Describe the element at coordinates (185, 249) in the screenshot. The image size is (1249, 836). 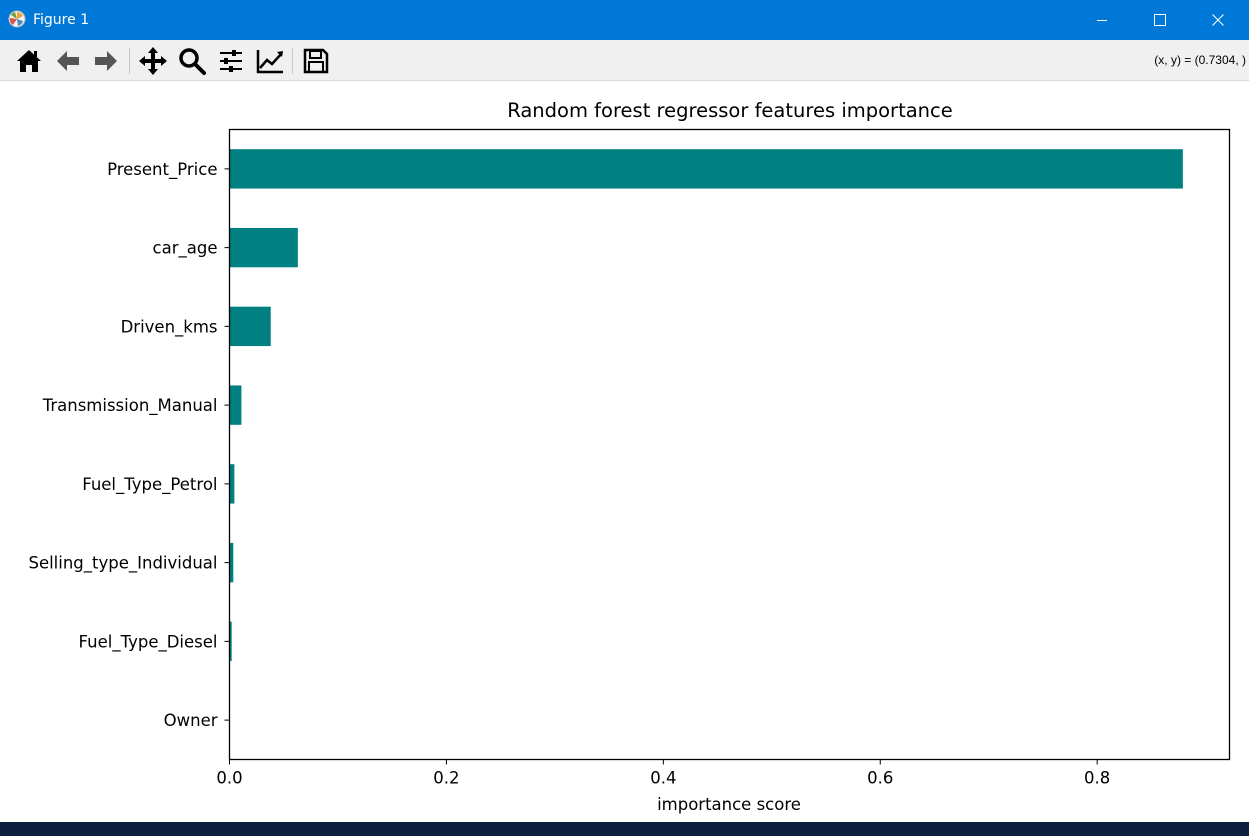
I see `y-tick-label: car_age` at that location.